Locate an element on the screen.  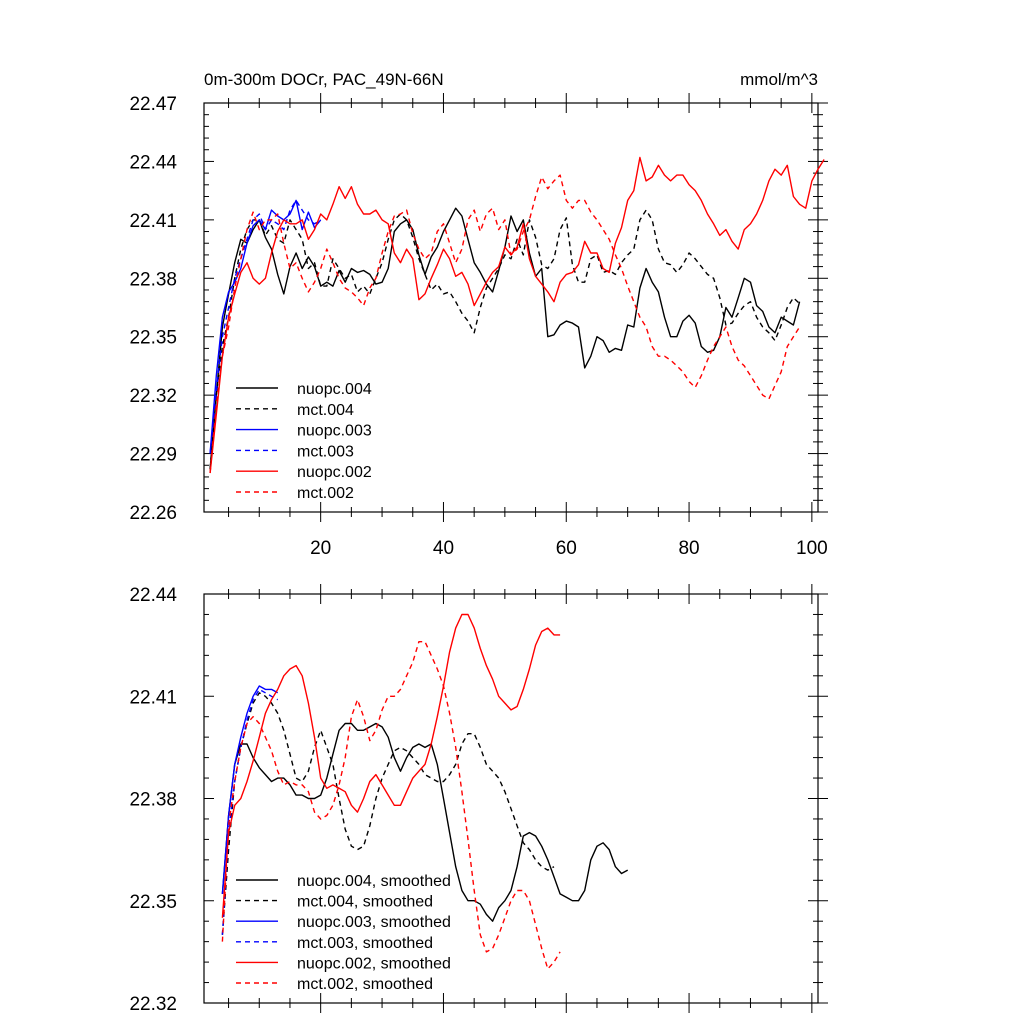
bottom-legend-label: mct.002, smoothed is located at coordinates (365, 984).